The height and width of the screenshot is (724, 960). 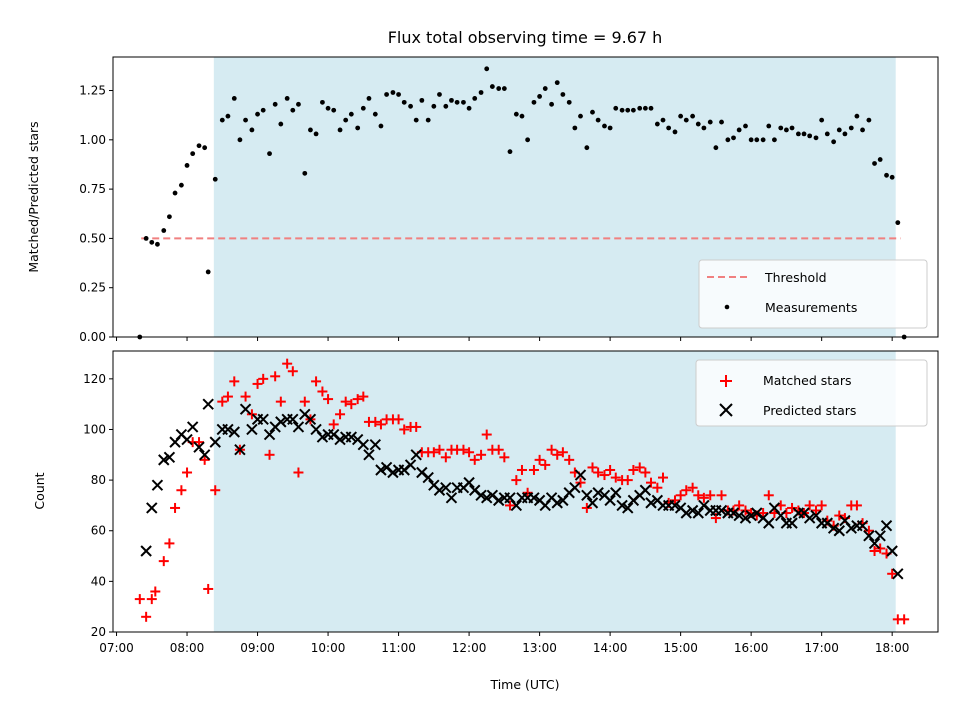 I want to click on x-tick-label: 12:00, so click(x=469, y=648).